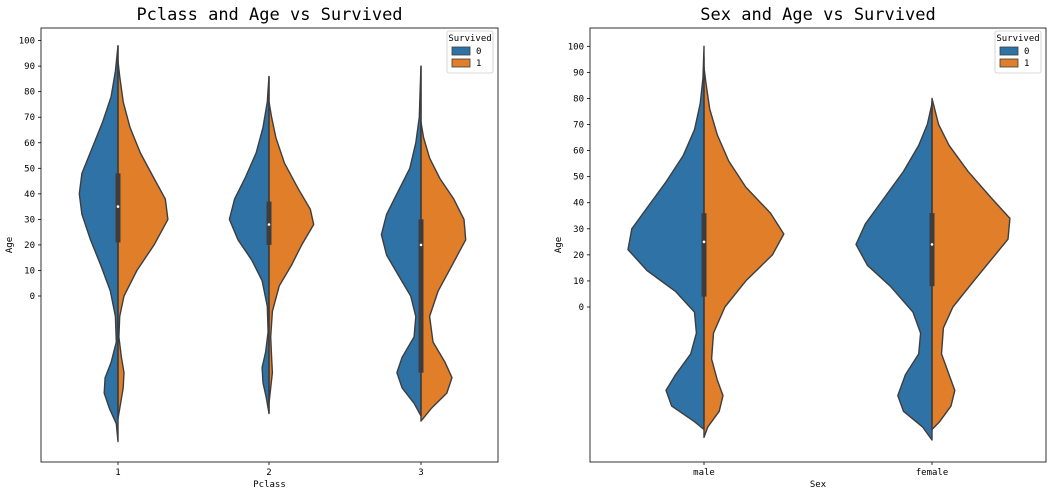  What do you see at coordinates (269, 485) in the screenshot?
I see `x-axis-label: Pclass` at bounding box center [269, 485].